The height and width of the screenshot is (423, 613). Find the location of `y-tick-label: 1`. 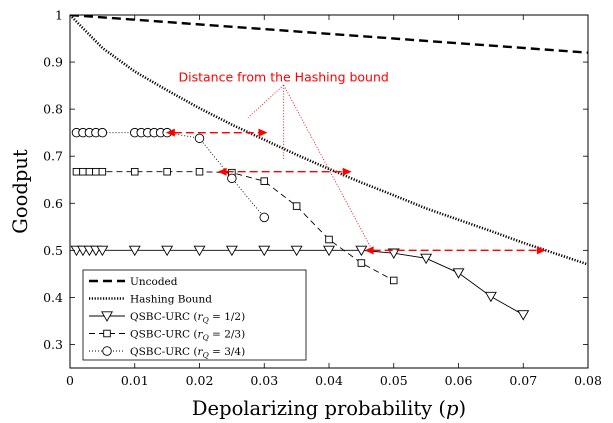

y-tick-label: 1 is located at coordinates (59, 15).